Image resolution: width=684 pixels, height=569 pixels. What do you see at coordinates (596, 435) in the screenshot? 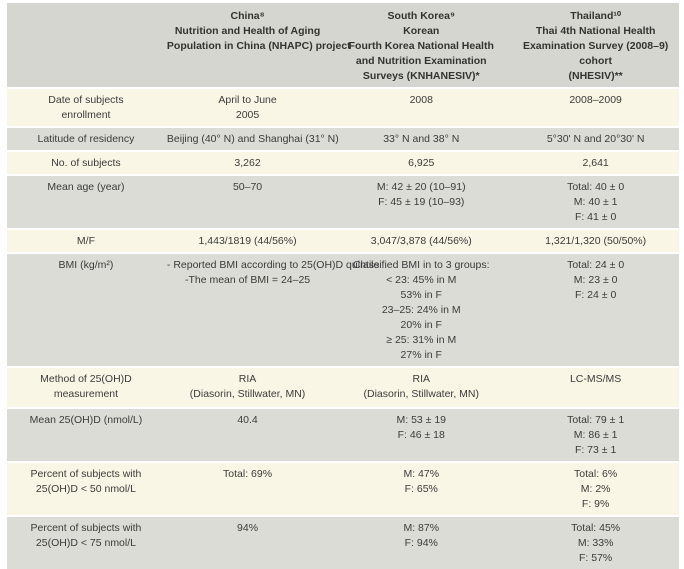
I see `cell-thailand: Total: 79 ± 1 M: 86 ± 1 F: 73 ± 1` at bounding box center [596, 435].